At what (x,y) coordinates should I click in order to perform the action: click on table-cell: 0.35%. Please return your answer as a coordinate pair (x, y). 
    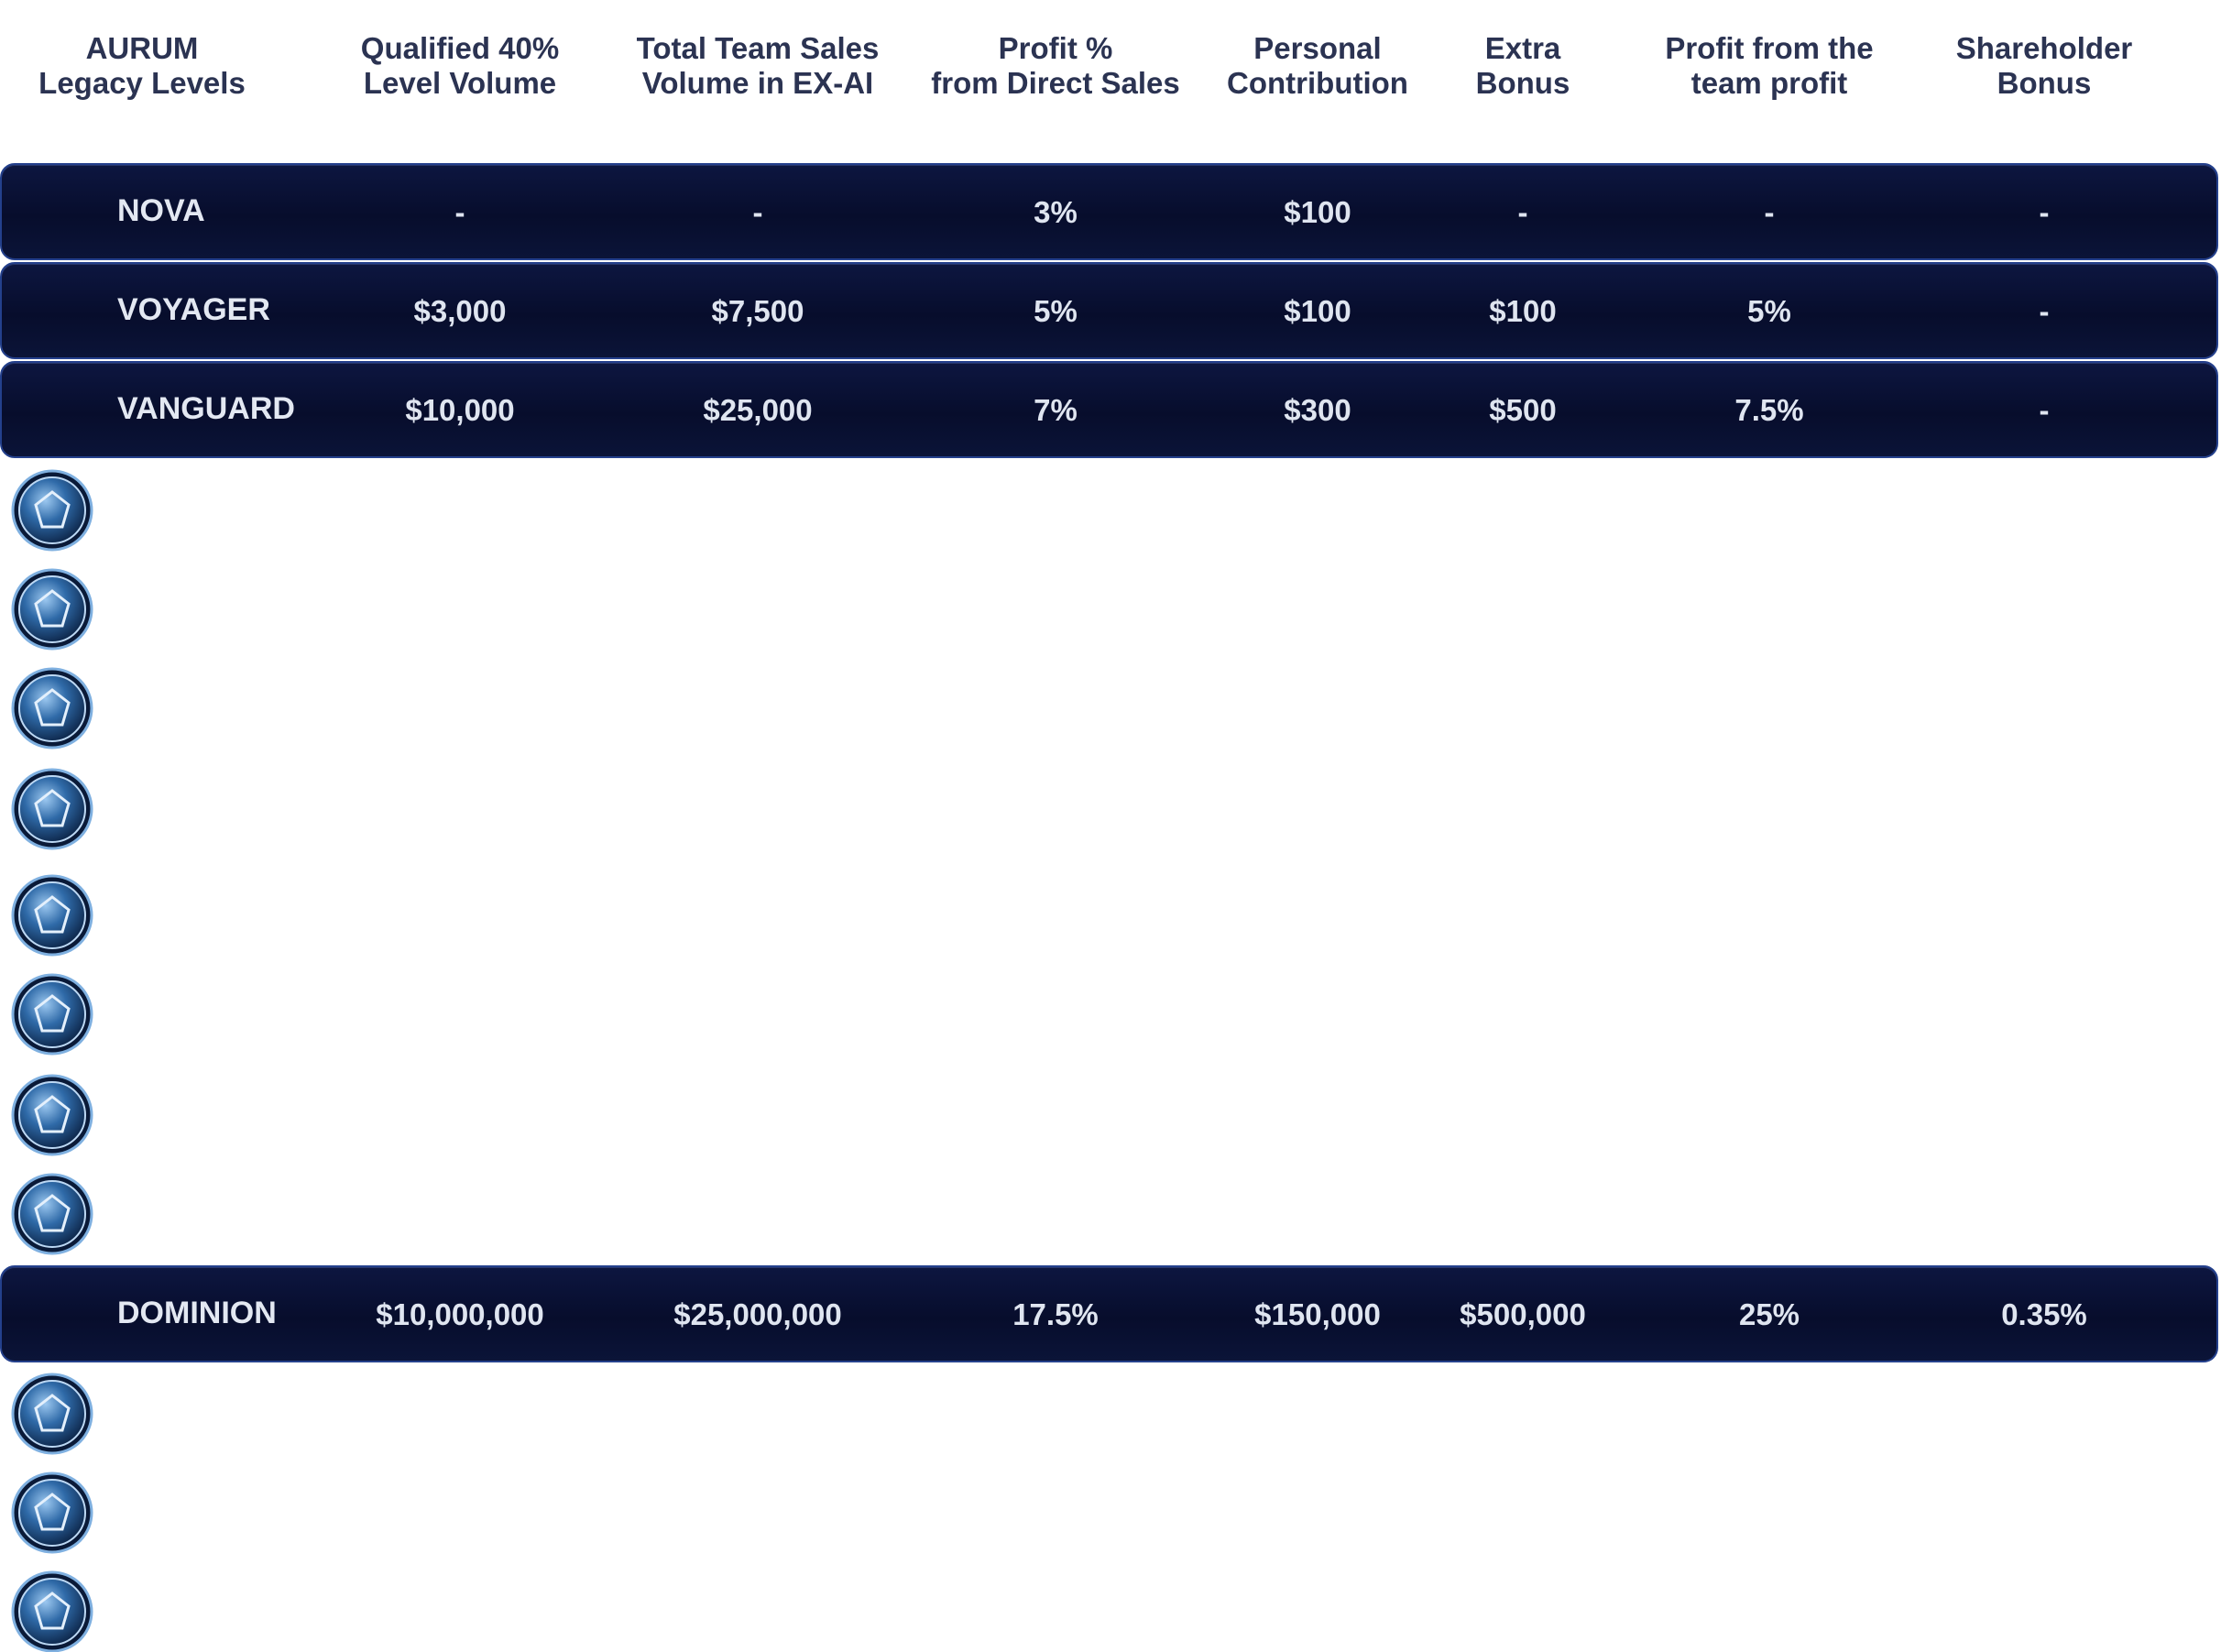
    Looking at the image, I should click on (2044, 1314).